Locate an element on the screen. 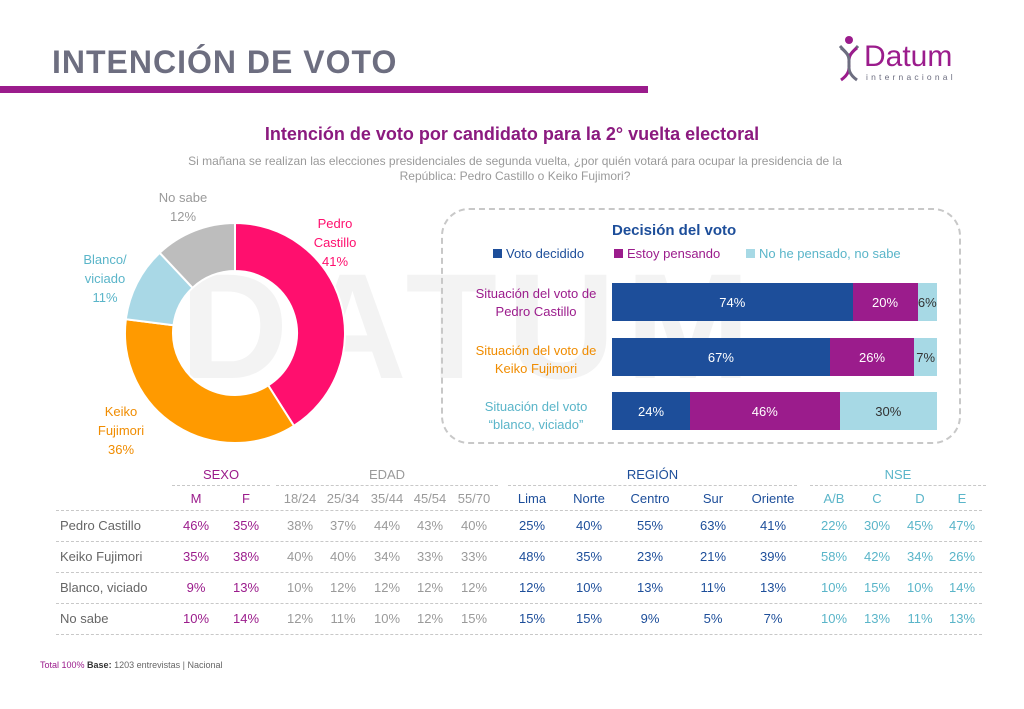 The height and width of the screenshot is (709, 1024). table-col-header: A/B is located at coordinates (834, 498).